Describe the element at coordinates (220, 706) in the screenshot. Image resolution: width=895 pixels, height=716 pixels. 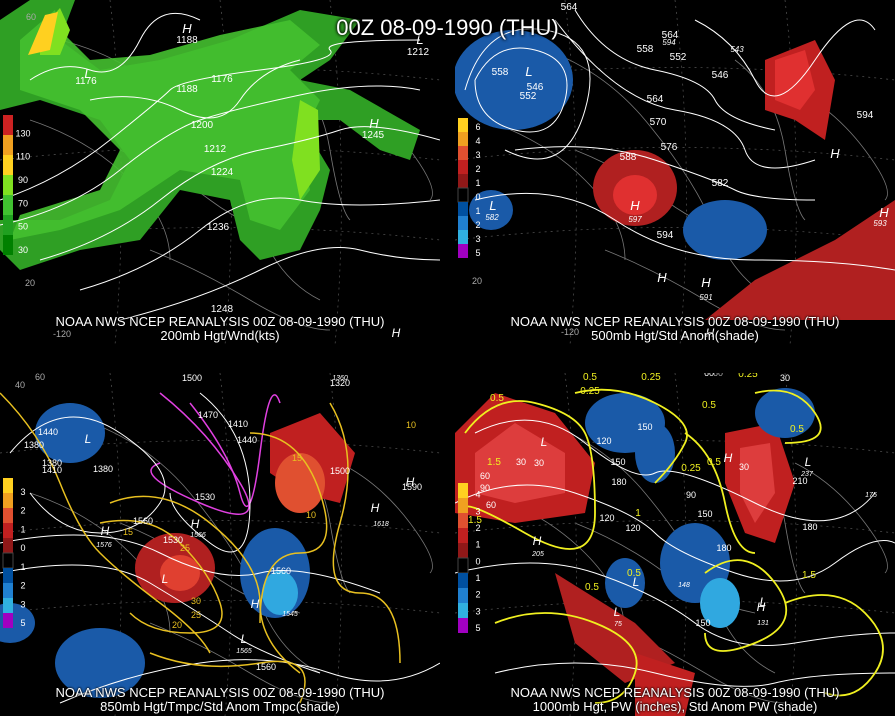
I see `panel-850mb-caption-field: 850mb Hgt/Tmpc/Std Anom Tmpc(shade)` at that location.